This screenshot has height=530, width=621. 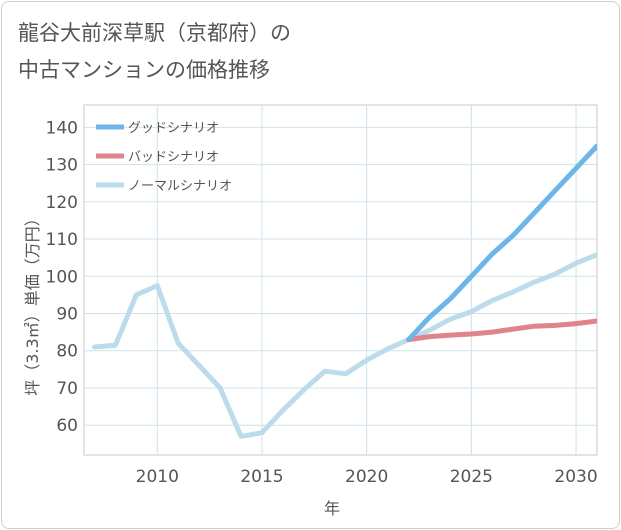 What do you see at coordinates (575, 477) in the screenshot?
I see `x-tick-label: 2030` at bounding box center [575, 477].